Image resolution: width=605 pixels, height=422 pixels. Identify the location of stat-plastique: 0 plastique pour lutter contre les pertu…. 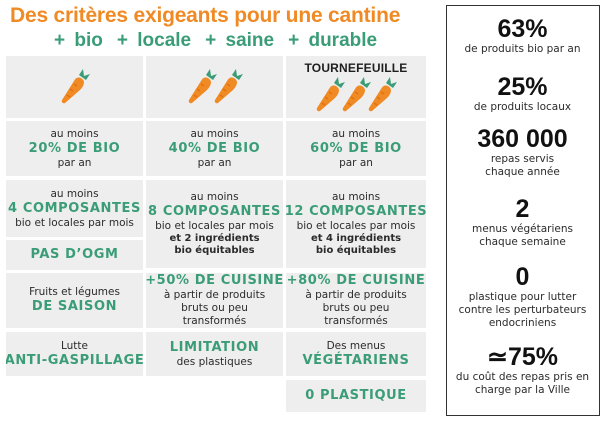
(522, 296).